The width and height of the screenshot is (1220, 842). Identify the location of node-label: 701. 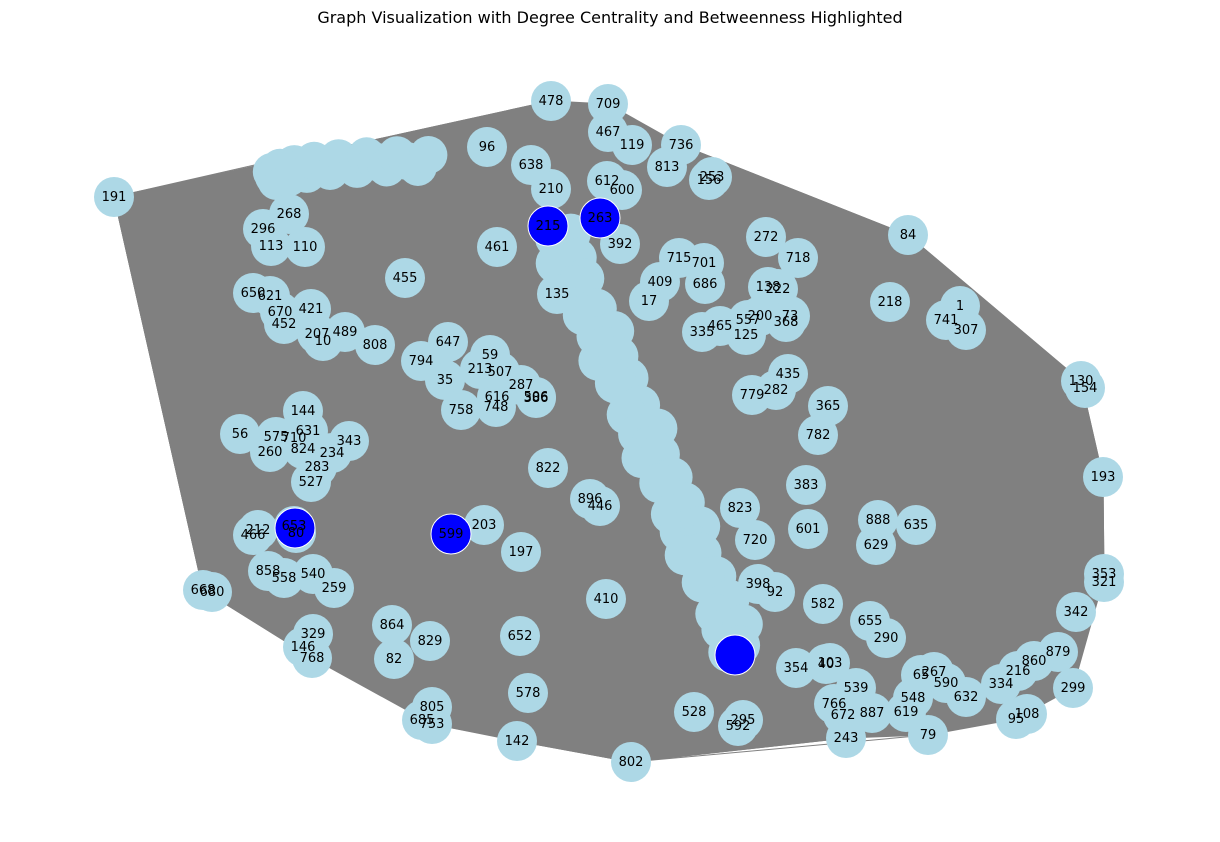
(704, 263).